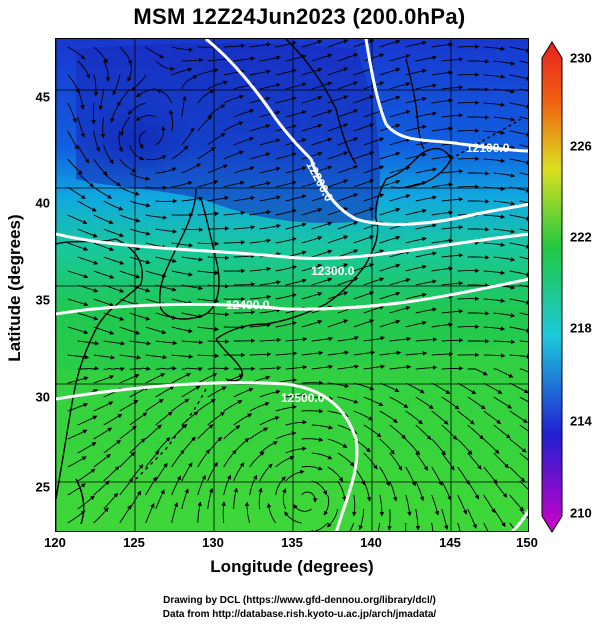 Image resolution: width=599 pixels, height=625 pixels. I want to click on contour-label: 12400.0, so click(248, 305).